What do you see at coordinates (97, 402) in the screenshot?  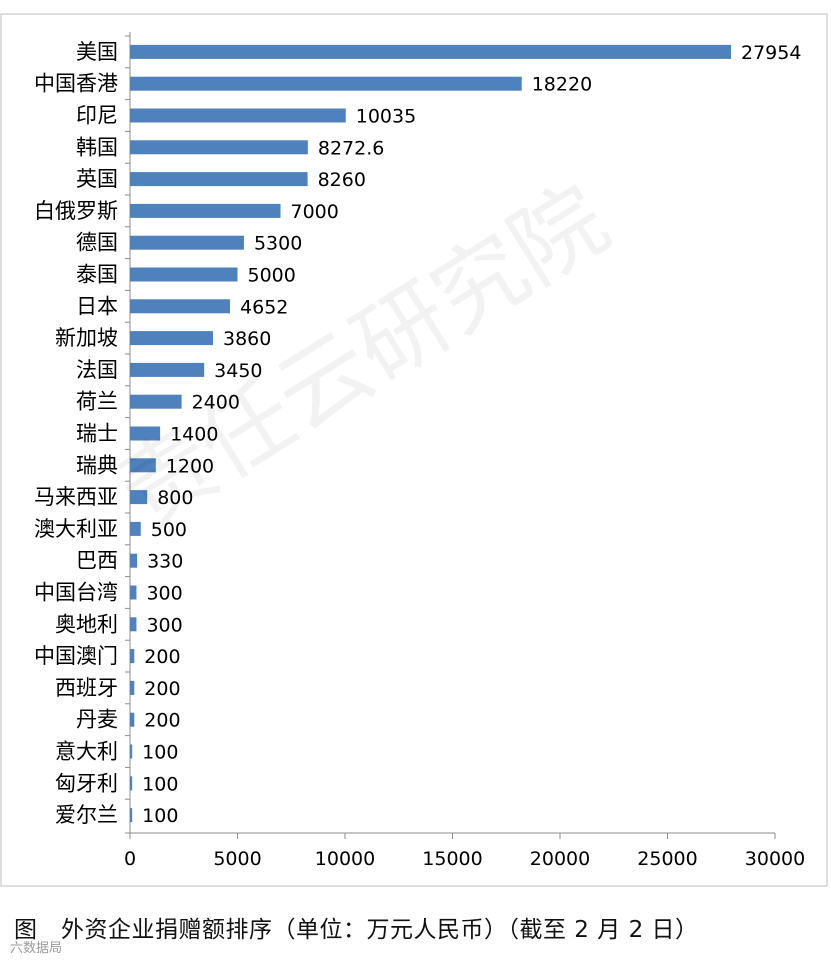 I see `category-label: 荷兰` at bounding box center [97, 402].